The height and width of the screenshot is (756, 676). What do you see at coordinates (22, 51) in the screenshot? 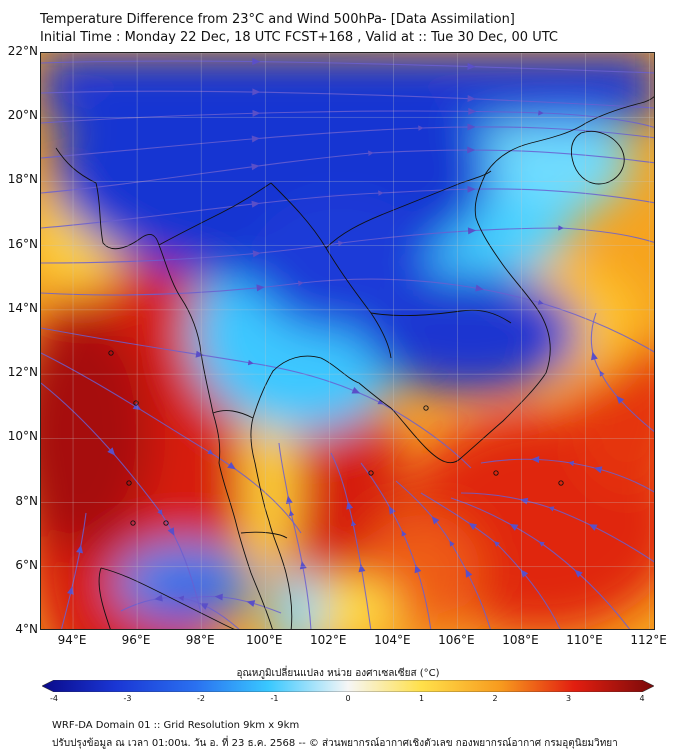
I see `lat-label: 22°N` at bounding box center [22, 51].